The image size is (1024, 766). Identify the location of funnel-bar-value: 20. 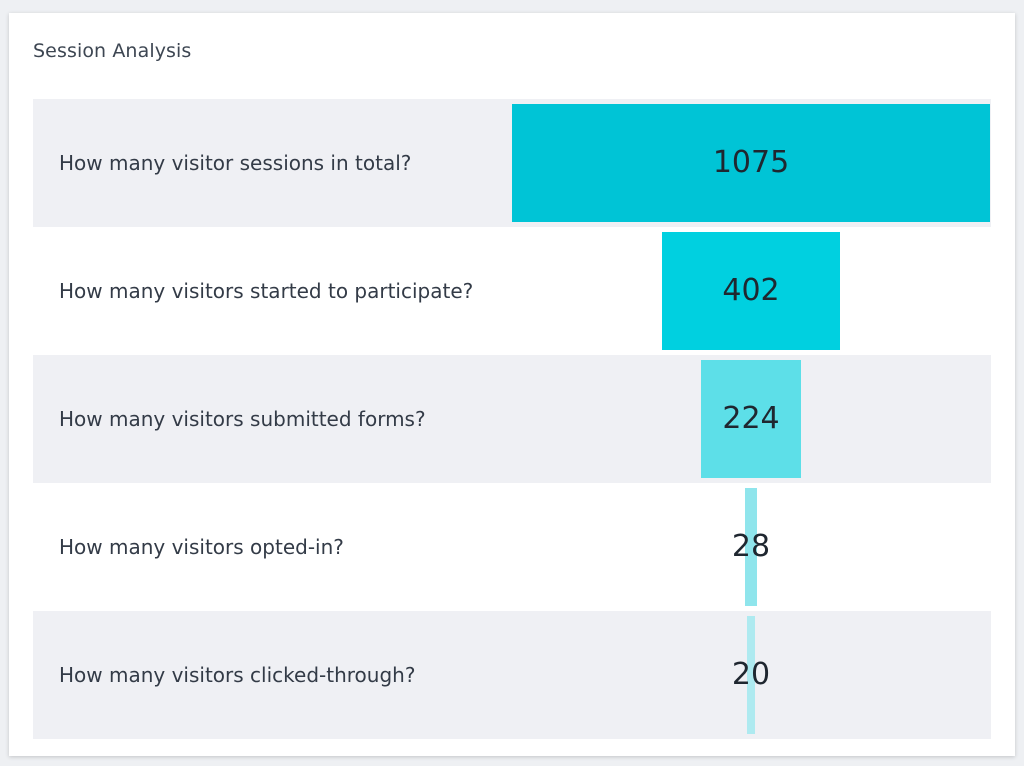
(751, 674).